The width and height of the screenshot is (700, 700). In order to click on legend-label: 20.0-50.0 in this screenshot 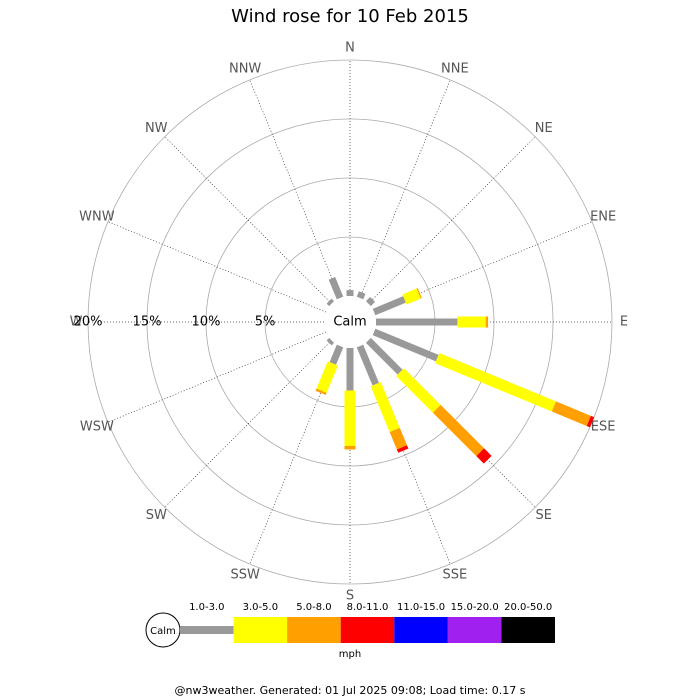, I will do `click(528, 607)`.